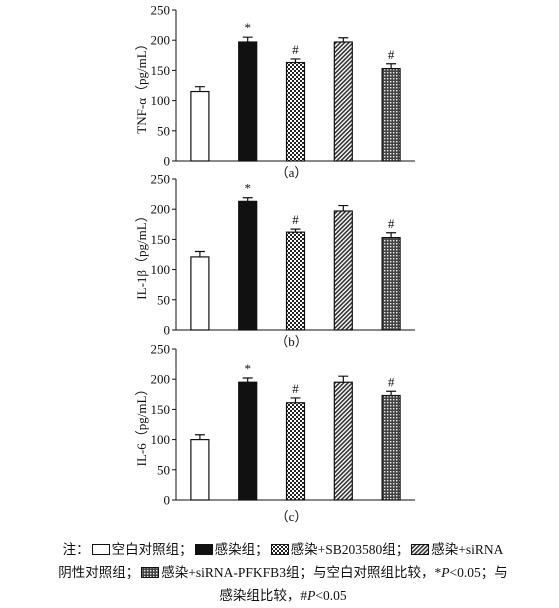 This screenshot has height=608, width=559. I want to click on footnote: <0.05, so click(331, 595).